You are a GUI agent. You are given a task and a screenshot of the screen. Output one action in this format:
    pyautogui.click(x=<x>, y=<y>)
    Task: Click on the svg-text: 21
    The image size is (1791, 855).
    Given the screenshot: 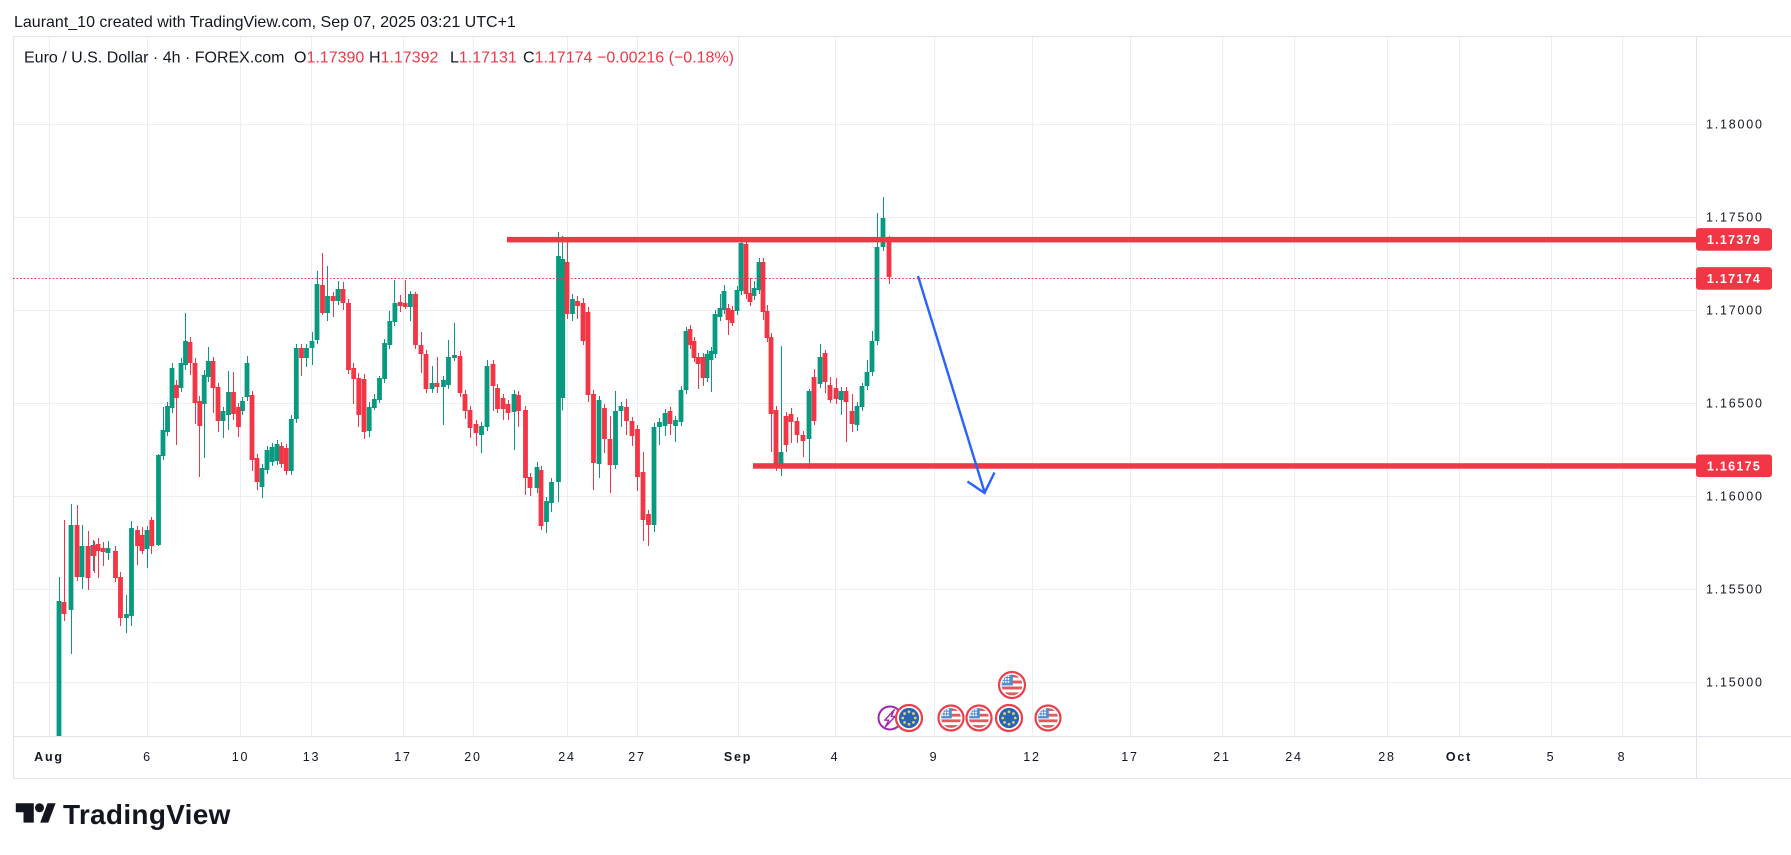 What is the action you would take?
    pyautogui.click(x=1222, y=757)
    